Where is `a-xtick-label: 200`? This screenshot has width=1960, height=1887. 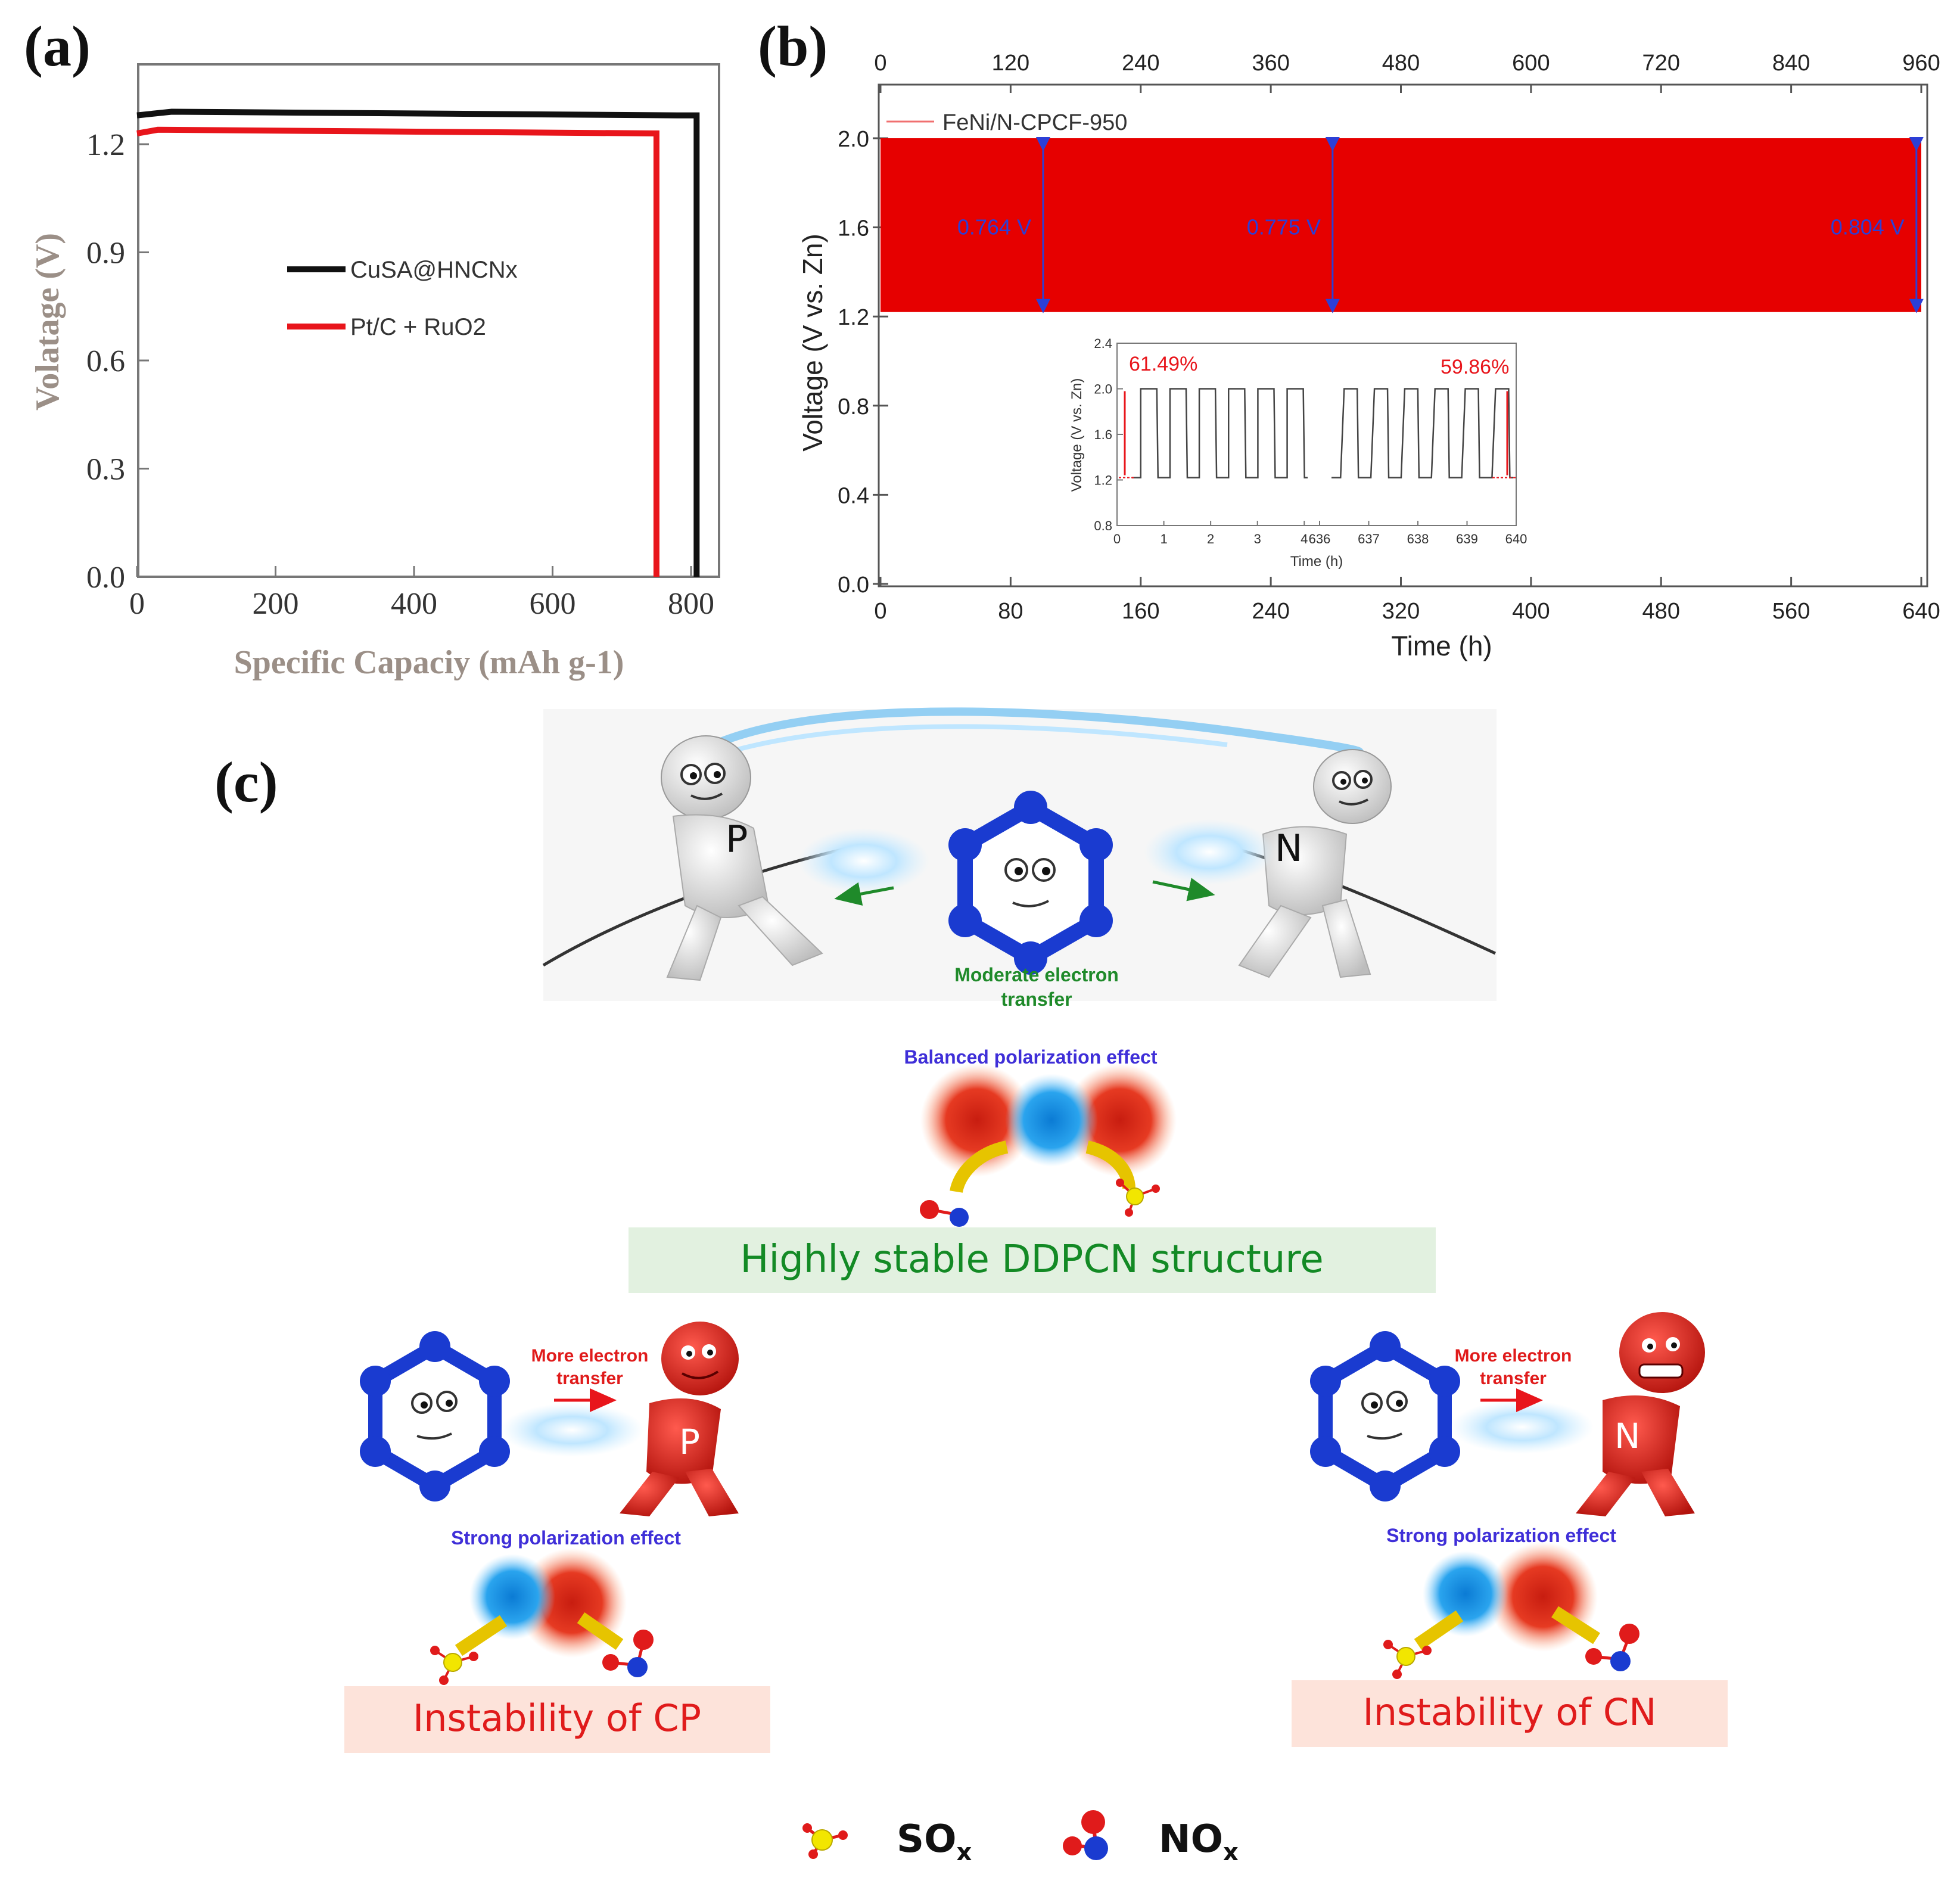
a-xtick-label: 200 is located at coordinates (276, 604).